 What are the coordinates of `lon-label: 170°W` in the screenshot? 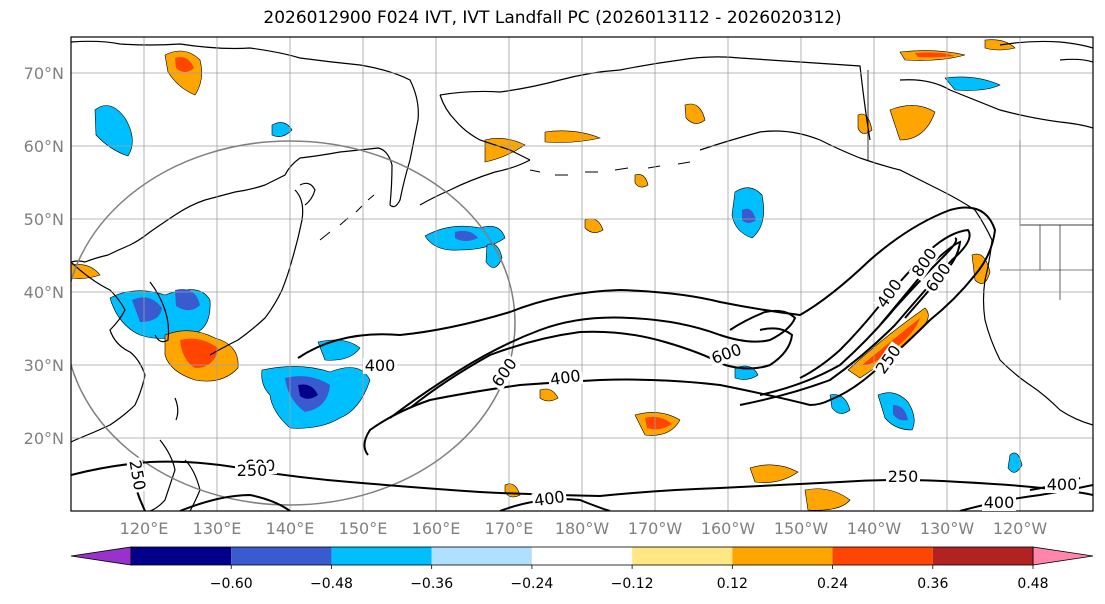 It's located at (655, 528).